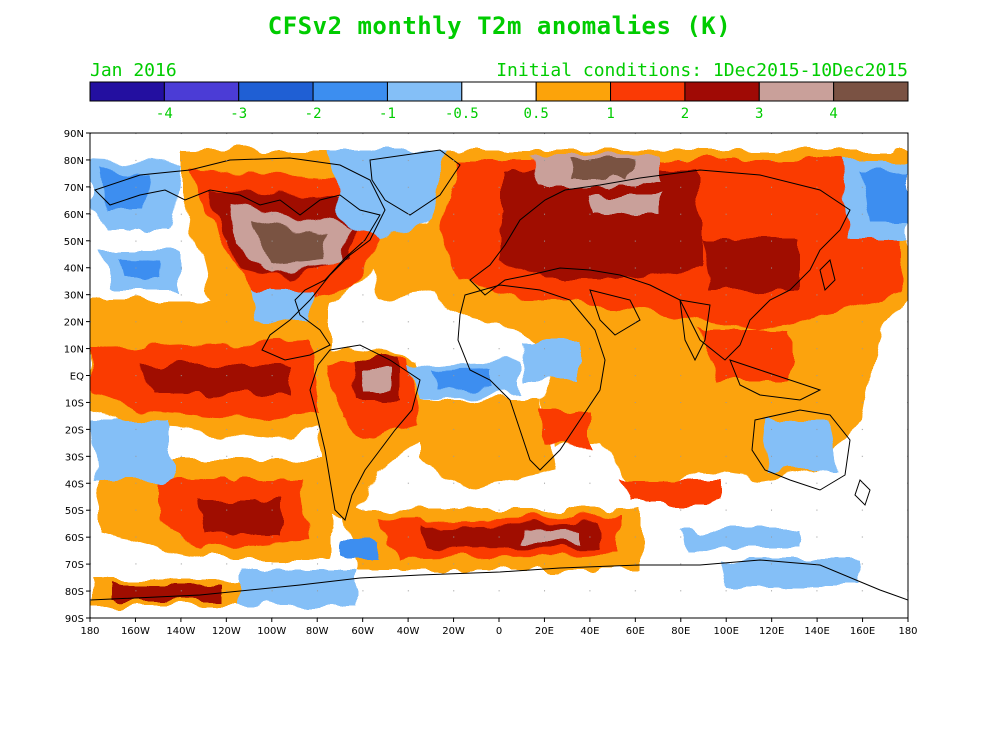 The image size is (999, 750). I want to click on colorbar-tick-label: -4, so click(164, 114).